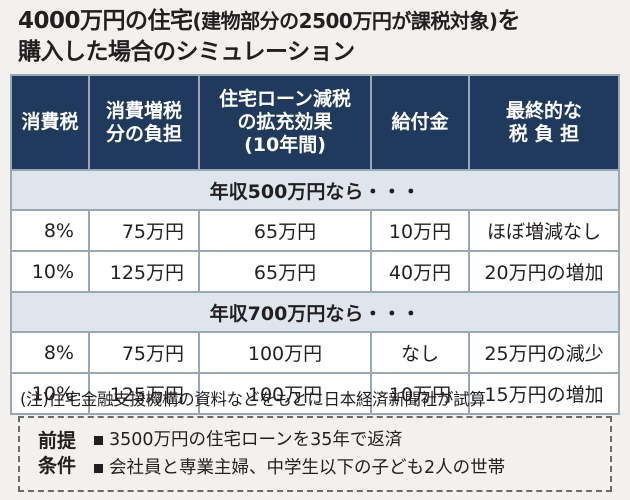 This screenshot has height=500, width=630. What do you see at coordinates (544, 273) in the screenshot?
I see `cell-final: 20万円の増加` at bounding box center [544, 273].